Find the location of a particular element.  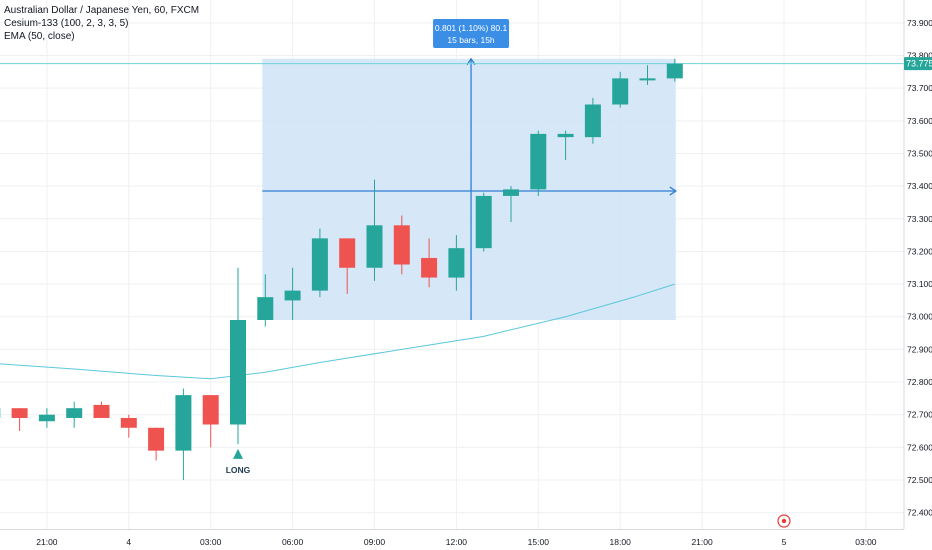

price-tick-label: 72.400 is located at coordinates (919, 513).